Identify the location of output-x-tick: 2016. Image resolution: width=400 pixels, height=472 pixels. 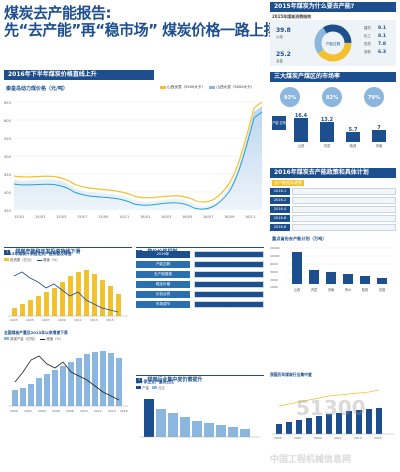
(124, 411).